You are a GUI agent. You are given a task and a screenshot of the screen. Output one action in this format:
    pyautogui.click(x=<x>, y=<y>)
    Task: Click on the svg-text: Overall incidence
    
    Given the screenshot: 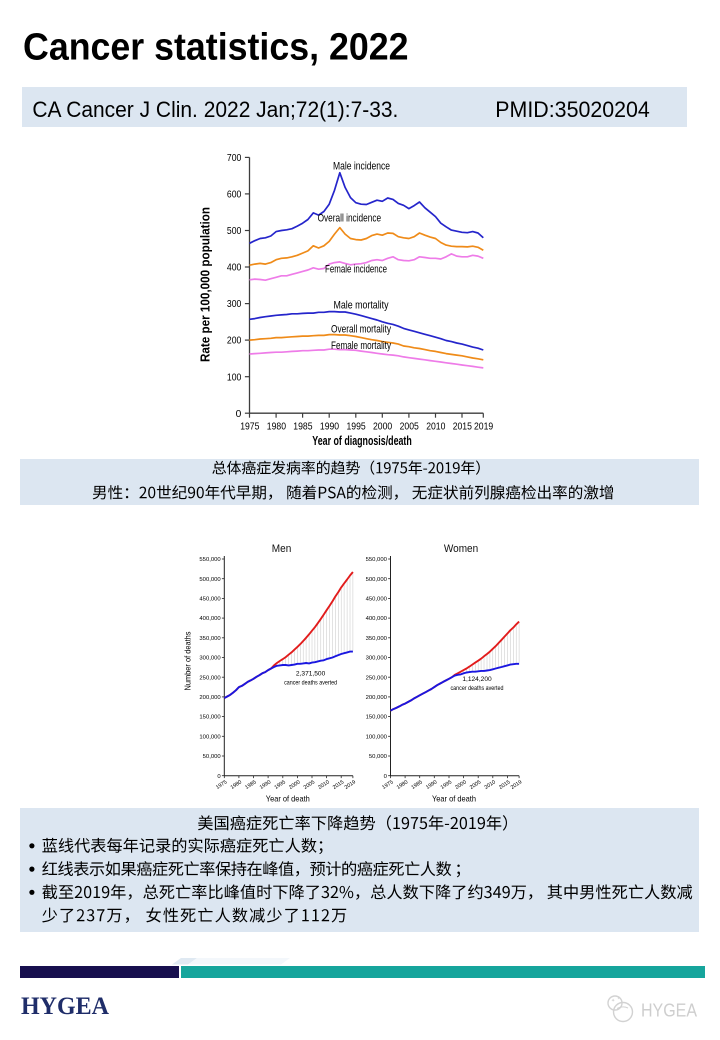 What is the action you would take?
    pyautogui.click(x=350, y=218)
    